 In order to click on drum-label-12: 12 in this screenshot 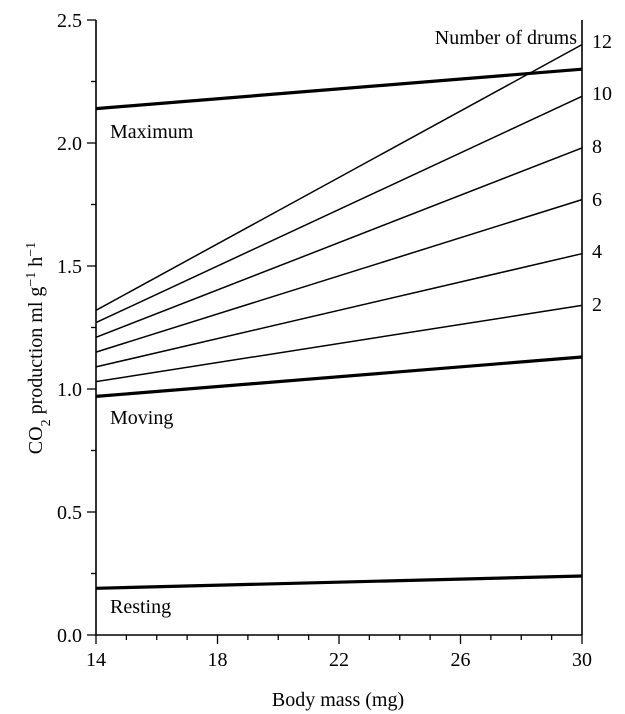, I will do `click(602, 42)`.